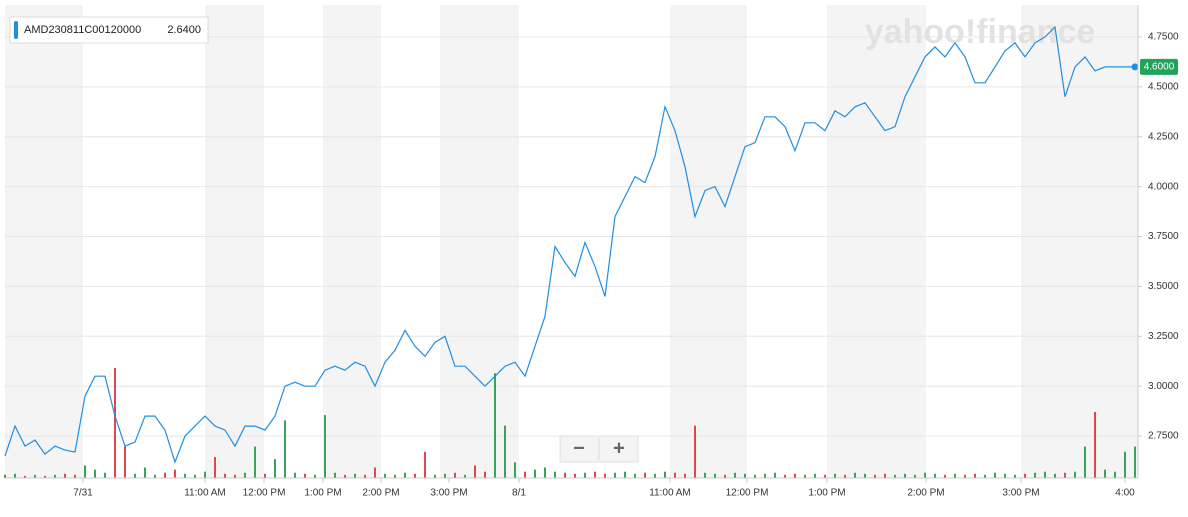 This screenshot has width=1188, height=517. I want to click on zoom-in: +, so click(619, 448).